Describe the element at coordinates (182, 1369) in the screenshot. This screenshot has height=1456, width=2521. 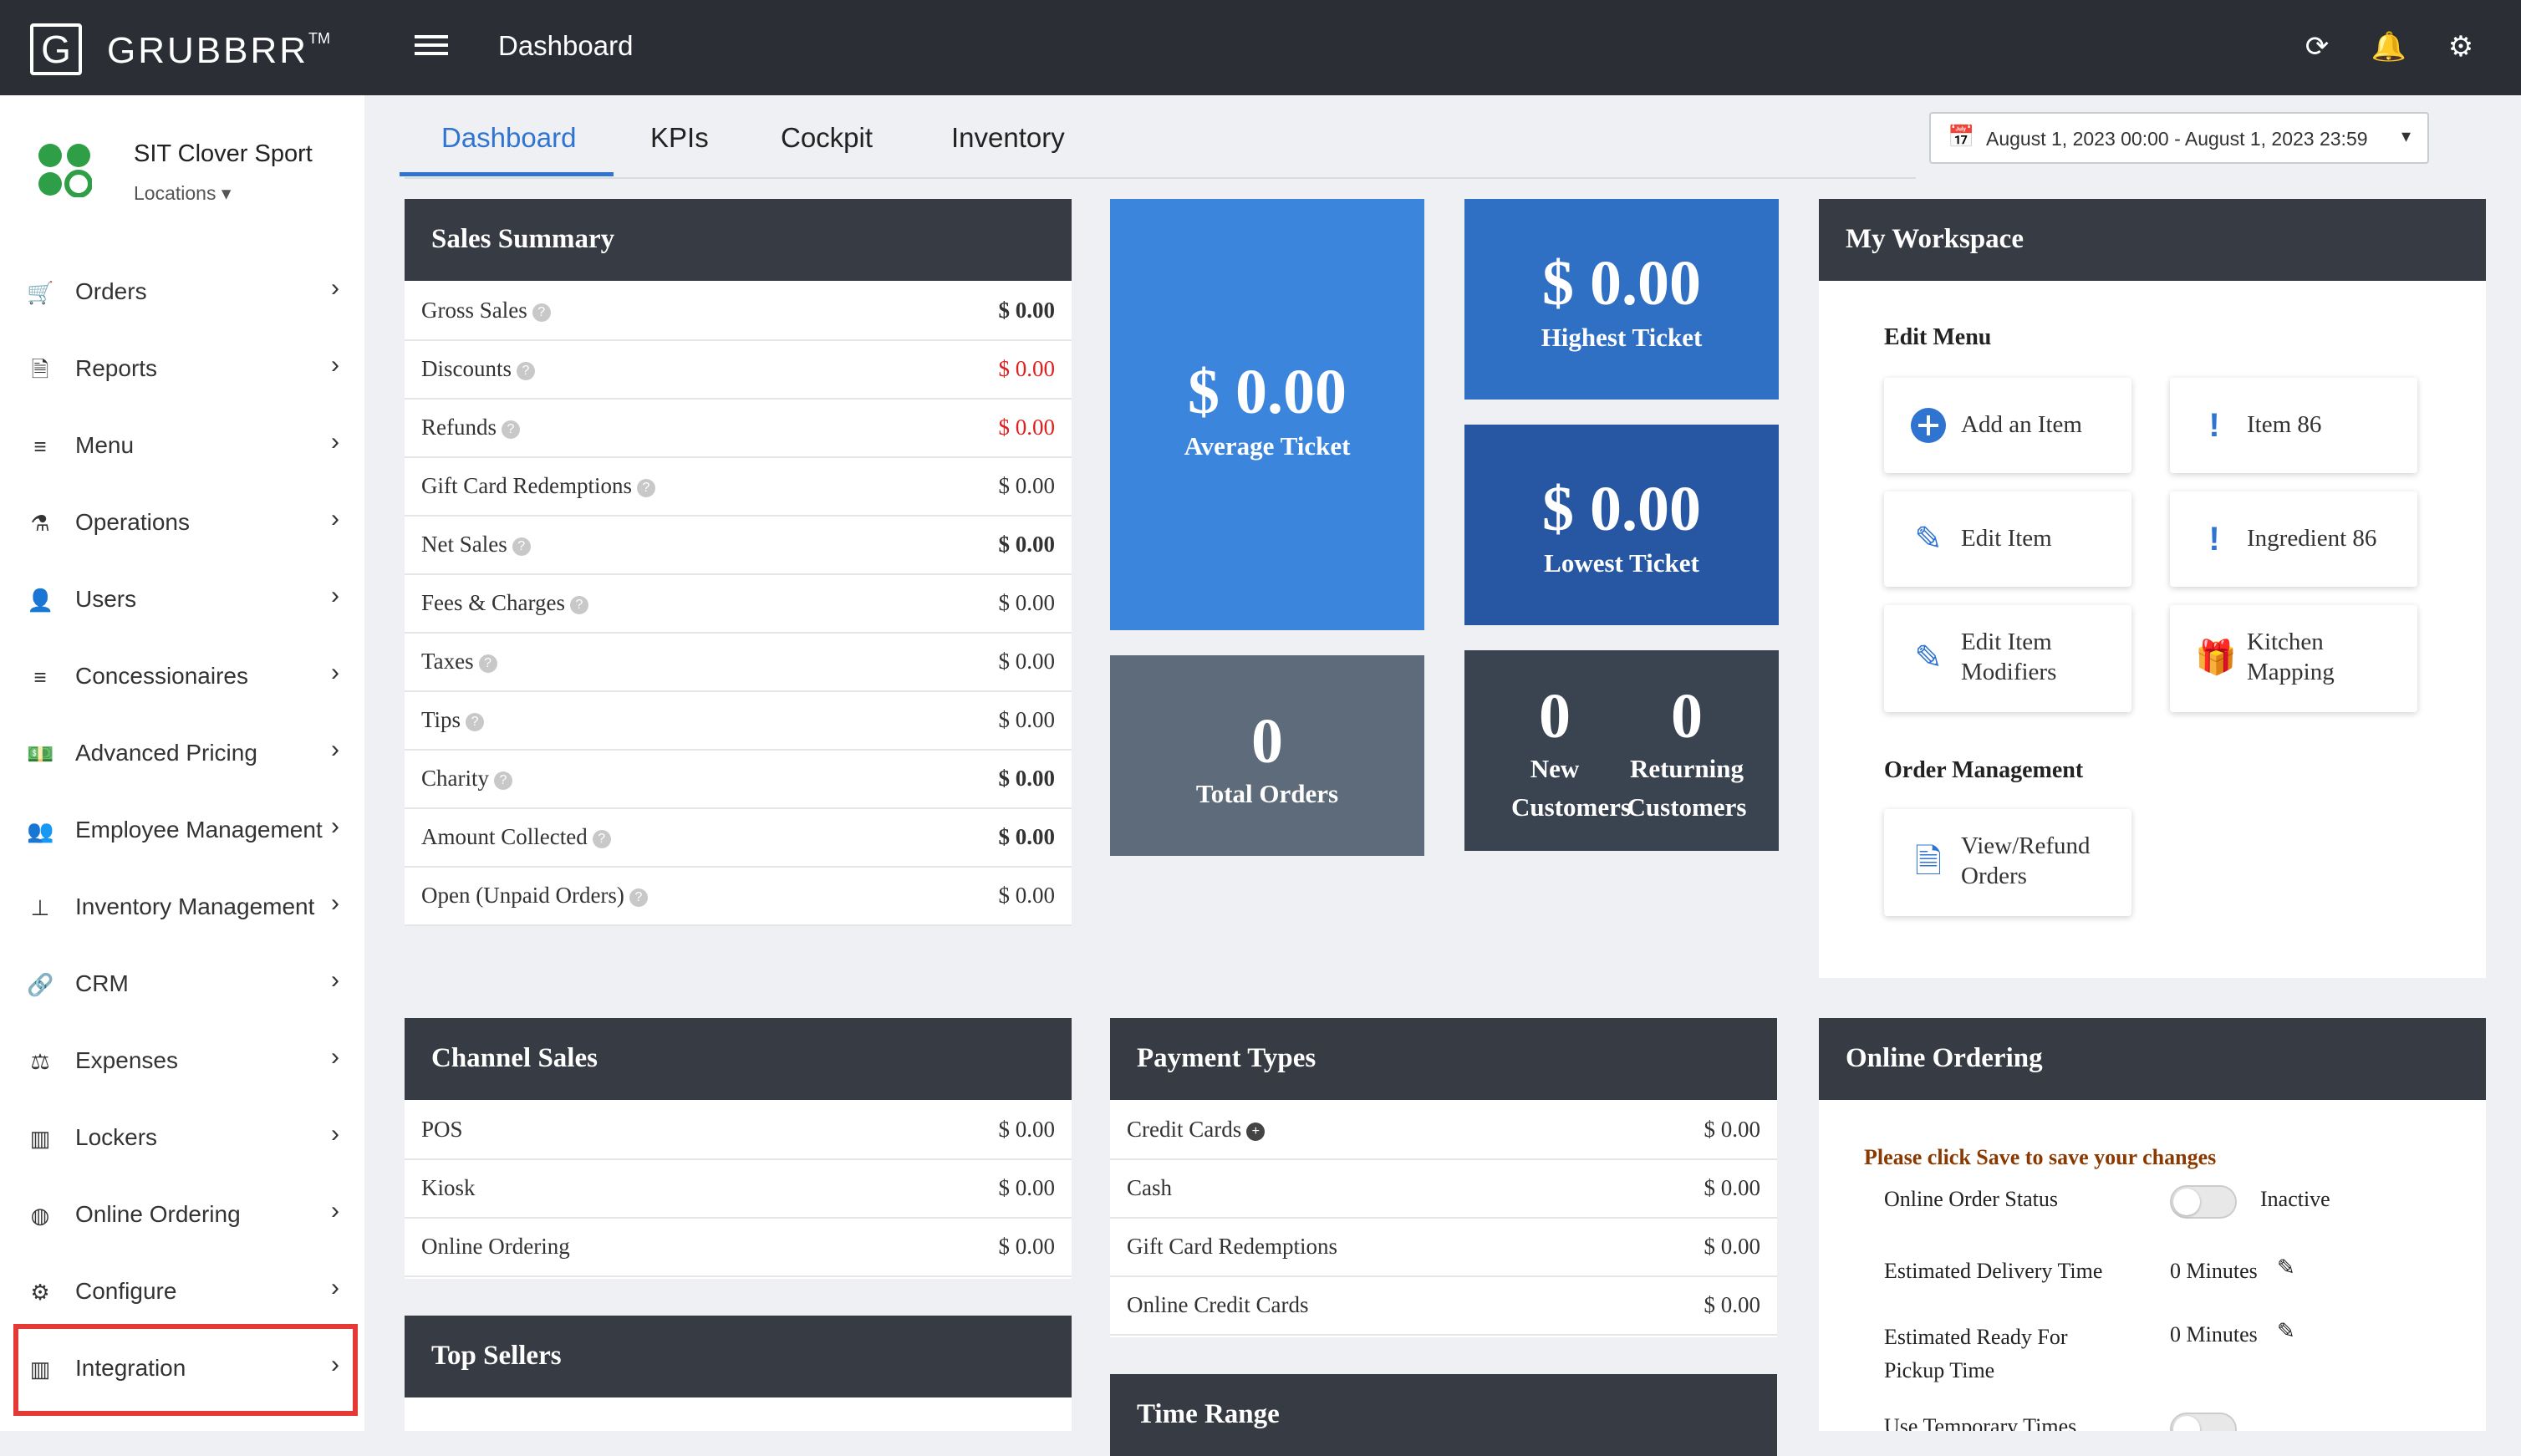
I see `sidebar-item-integration: ▥ Integration ›` at that location.